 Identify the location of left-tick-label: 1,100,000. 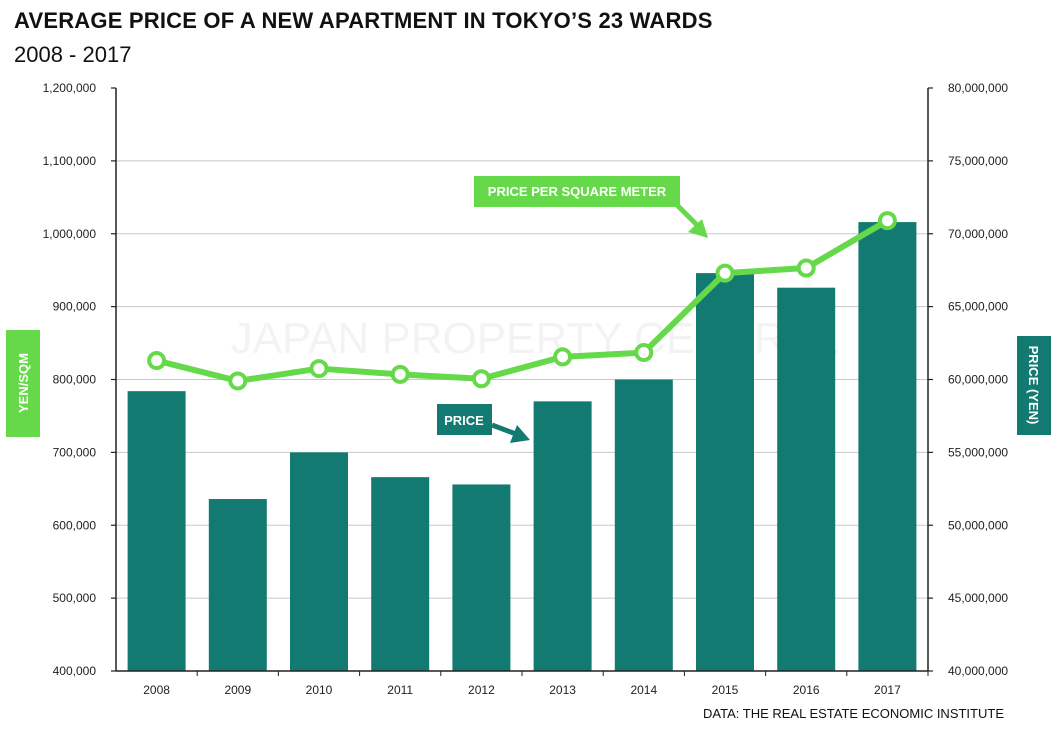
(70, 161).